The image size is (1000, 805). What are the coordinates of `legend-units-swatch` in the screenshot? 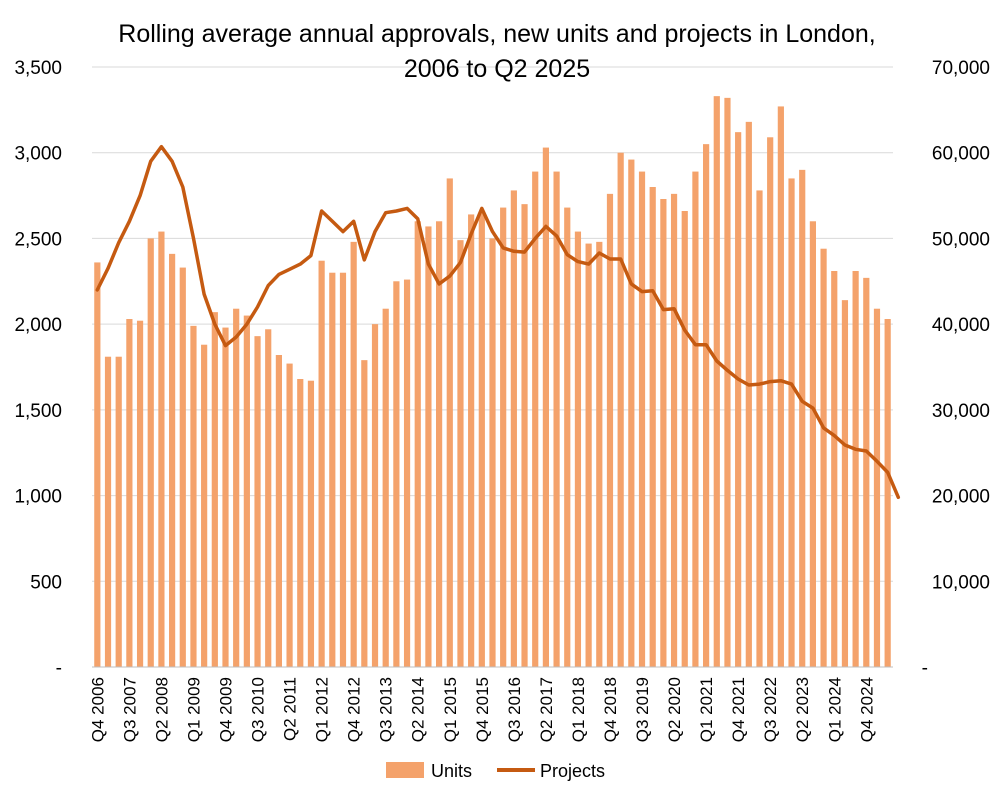 It's located at (405, 770).